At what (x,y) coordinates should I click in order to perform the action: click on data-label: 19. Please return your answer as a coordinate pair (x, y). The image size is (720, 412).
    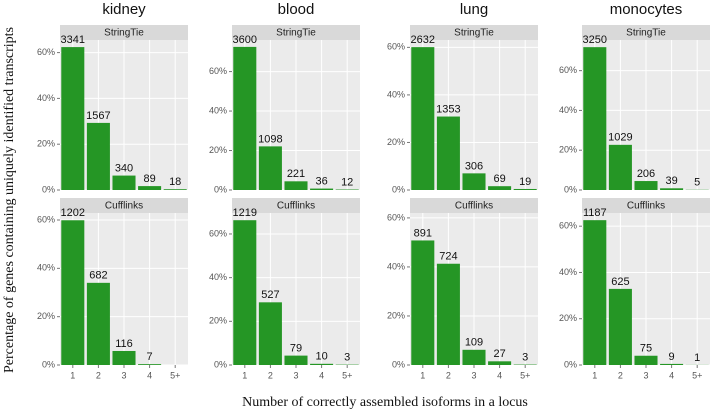
    Looking at the image, I should click on (525, 182).